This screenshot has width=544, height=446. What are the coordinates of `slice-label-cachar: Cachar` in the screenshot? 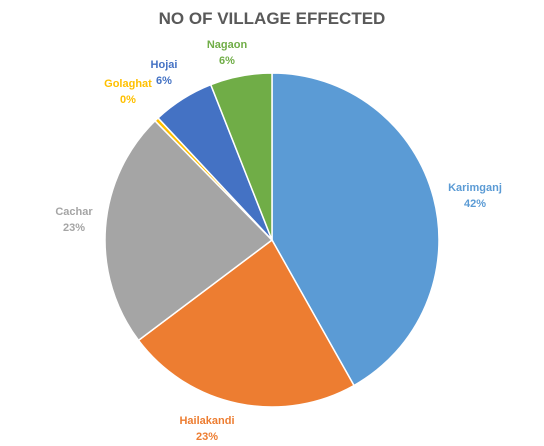 It's located at (74, 212).